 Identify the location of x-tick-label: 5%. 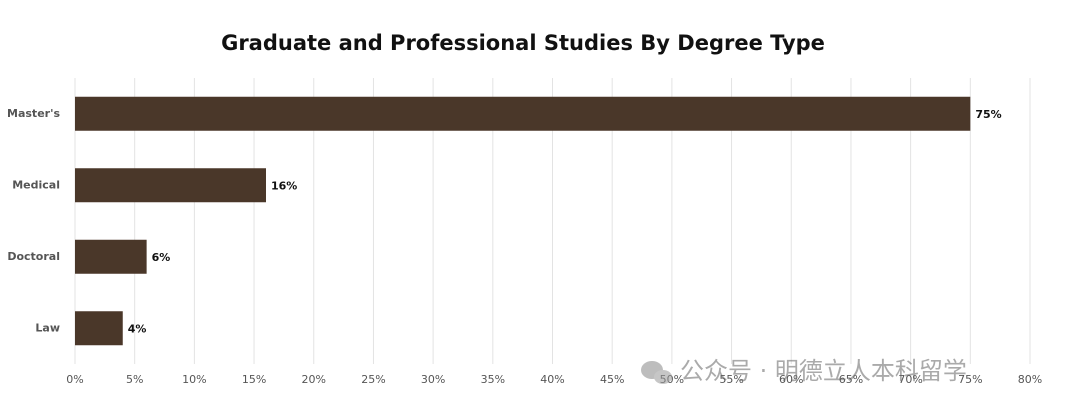
(134, 379).